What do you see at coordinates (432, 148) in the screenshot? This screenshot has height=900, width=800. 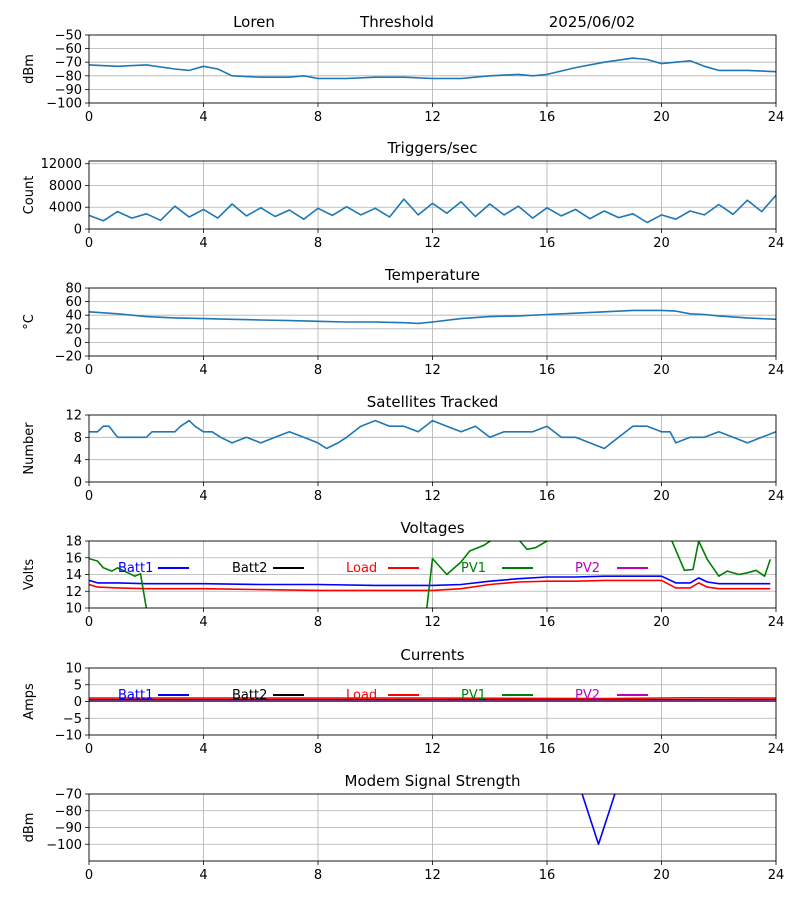 I see `triggers-title: Triggers/sec` at bounding box center [432, 148].